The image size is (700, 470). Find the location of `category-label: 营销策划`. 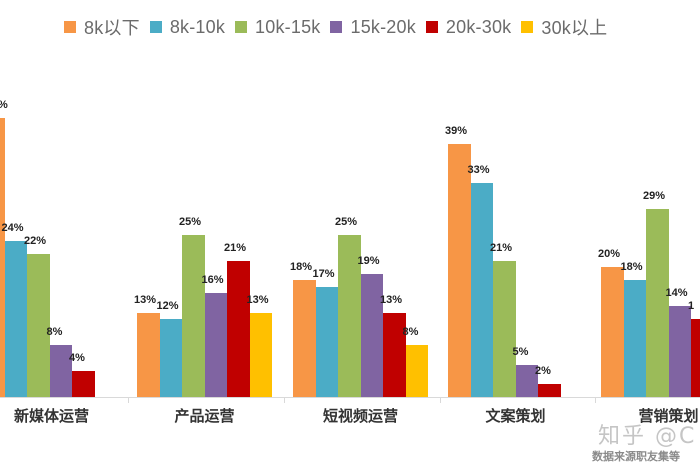

category-label: 营销策划 is located at coordinates (668, 416).